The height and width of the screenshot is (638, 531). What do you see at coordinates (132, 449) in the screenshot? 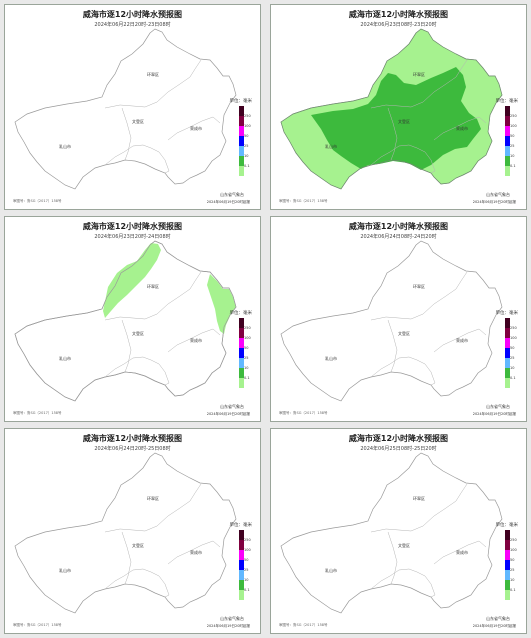
I see `panel-time-range: 2024年06月24日20时-25日08时` at bounding box center [132, 449].